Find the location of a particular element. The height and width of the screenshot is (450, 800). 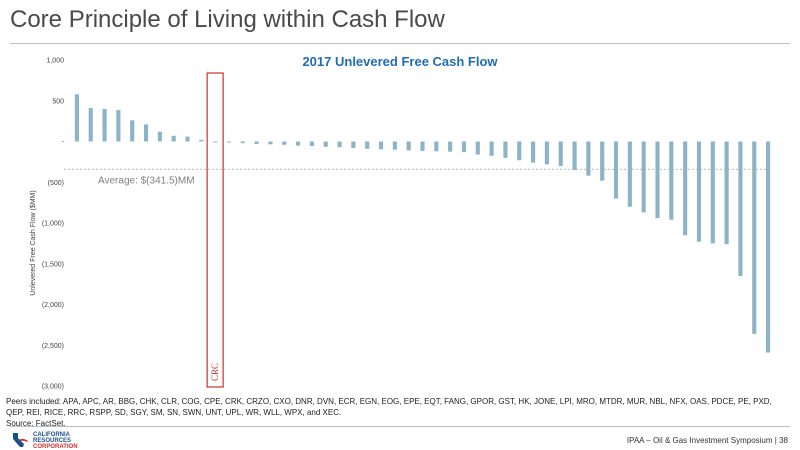

footer-event: IPAA – Oil & Gas Investment Symposium is located at coordinates (699, 440).